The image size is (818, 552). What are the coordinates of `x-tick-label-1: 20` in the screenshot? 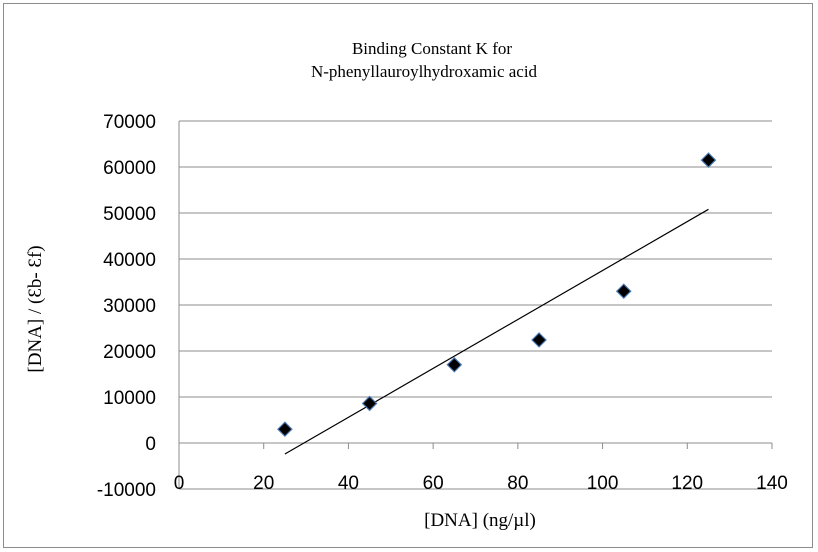 It's located at (263, 483).